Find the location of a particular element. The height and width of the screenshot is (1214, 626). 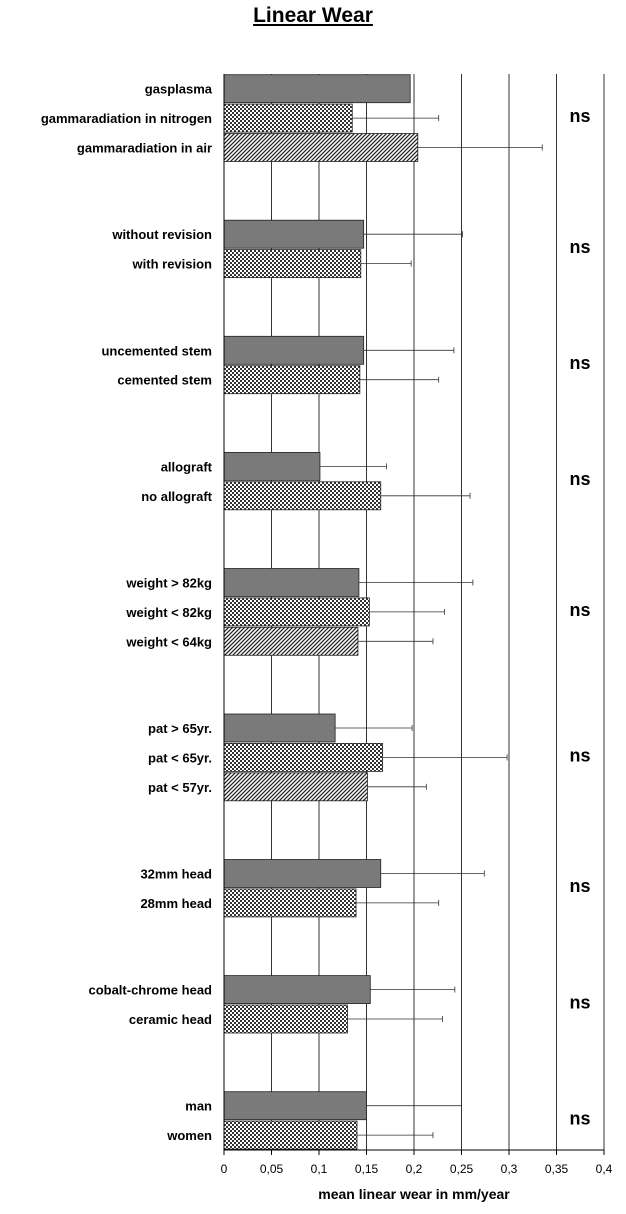

x-tick-label: 0,1 is located at coordinates (319, 1169).